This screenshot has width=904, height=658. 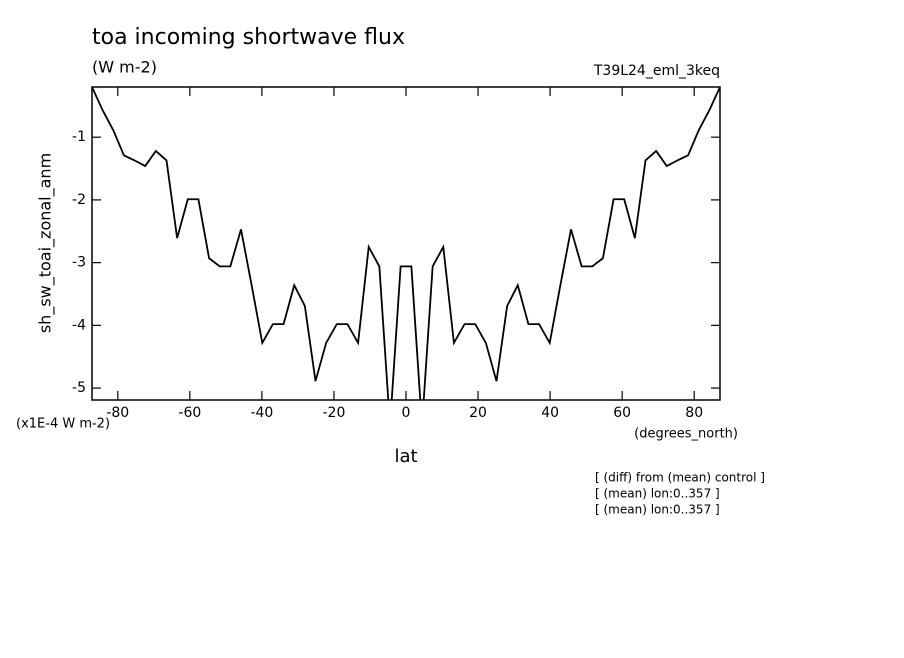 I want to click on note: [ (diff) from (mean) control ], so click(x=680, y=478).